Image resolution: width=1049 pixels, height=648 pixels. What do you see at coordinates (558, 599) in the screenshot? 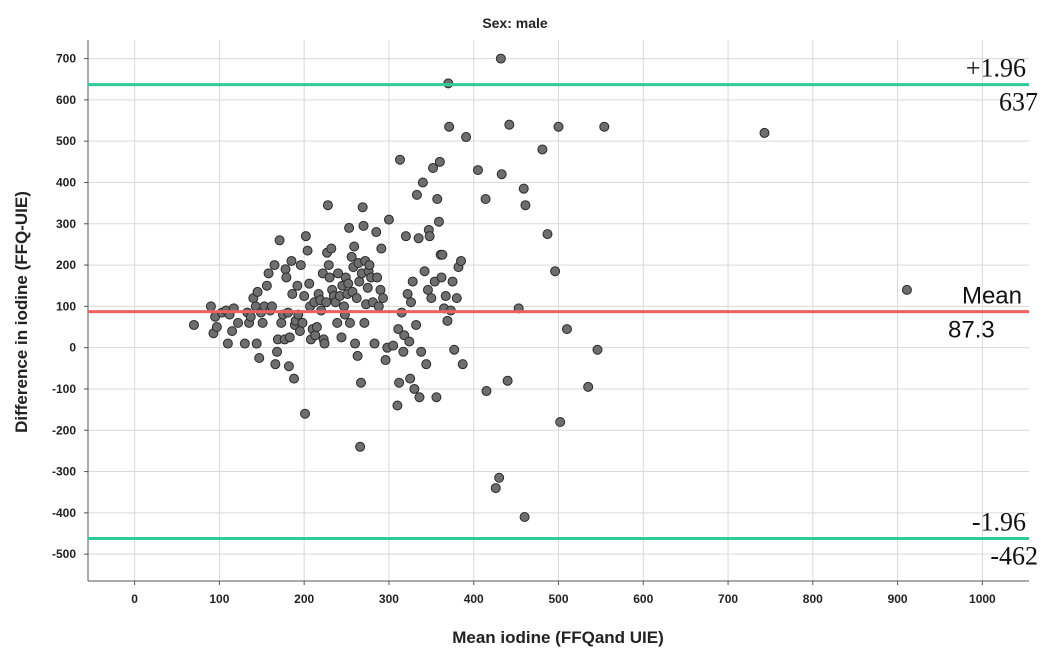
I see `x-tick-label: 500` at bounding box center [558, 599].